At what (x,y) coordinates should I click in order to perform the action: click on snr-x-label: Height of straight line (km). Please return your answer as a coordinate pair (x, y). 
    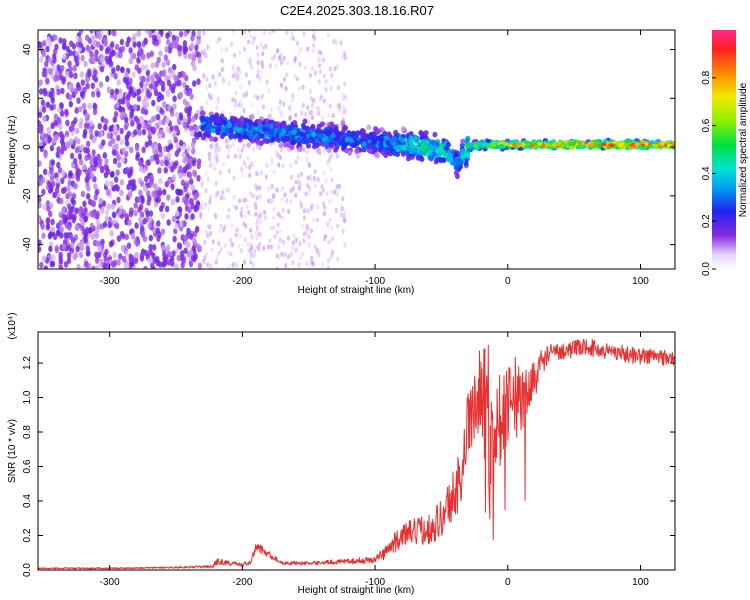
    Looking at the image, I should click on (356, 590).